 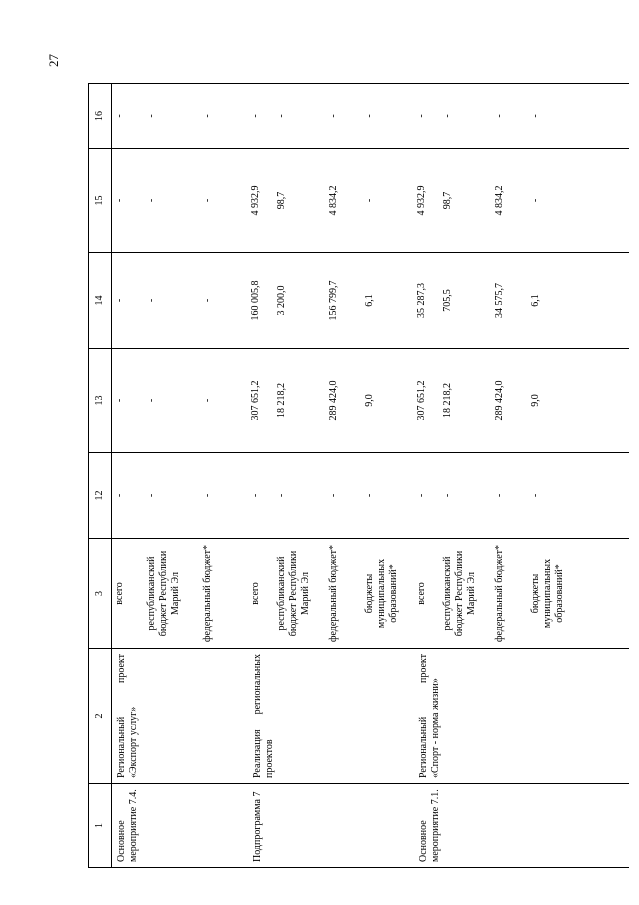 I want to click on column-header: 16, so click(x=100, y=115).